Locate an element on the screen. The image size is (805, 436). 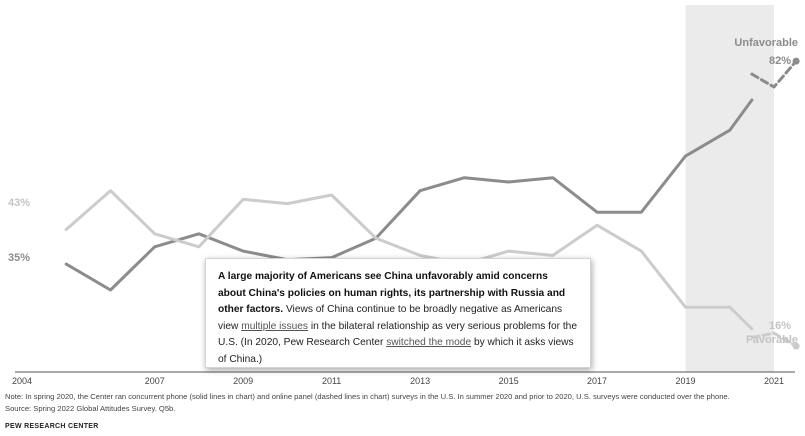
unfavorable-series-name: Unfavorable is located at coordinates (766, 43).